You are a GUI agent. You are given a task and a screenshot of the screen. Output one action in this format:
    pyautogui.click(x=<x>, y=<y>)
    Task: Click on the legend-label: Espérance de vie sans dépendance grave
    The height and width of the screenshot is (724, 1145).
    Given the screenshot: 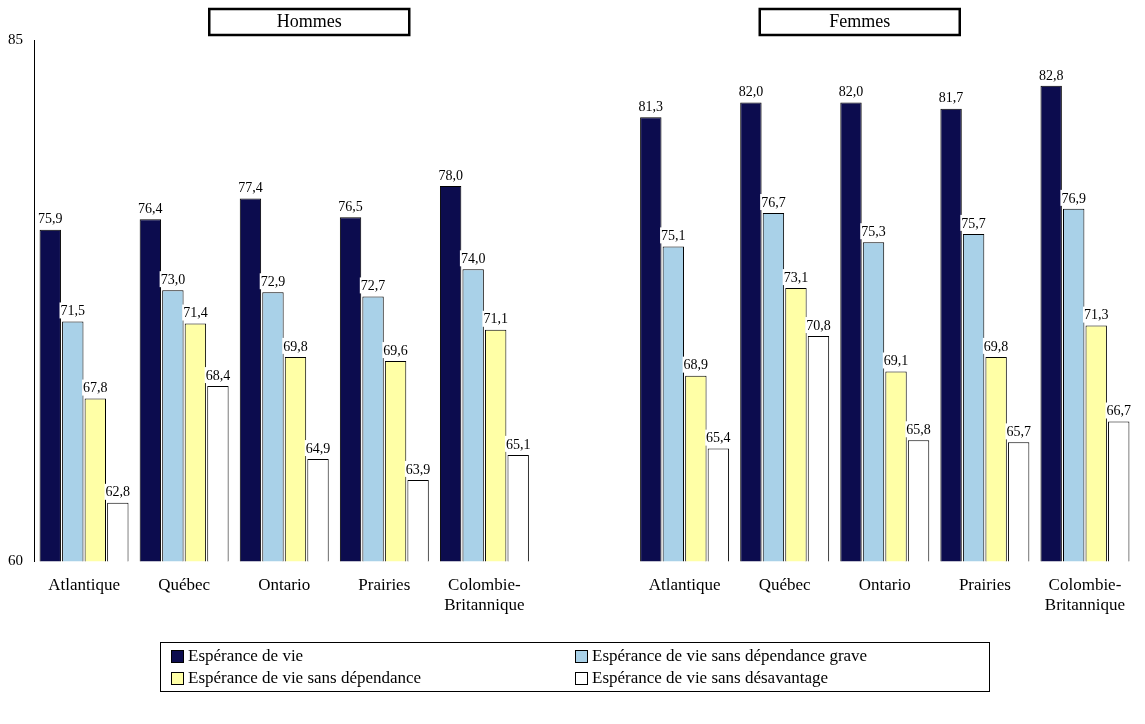 What is the action you would take?
    pyautogui.click(x=730, y=656)
    